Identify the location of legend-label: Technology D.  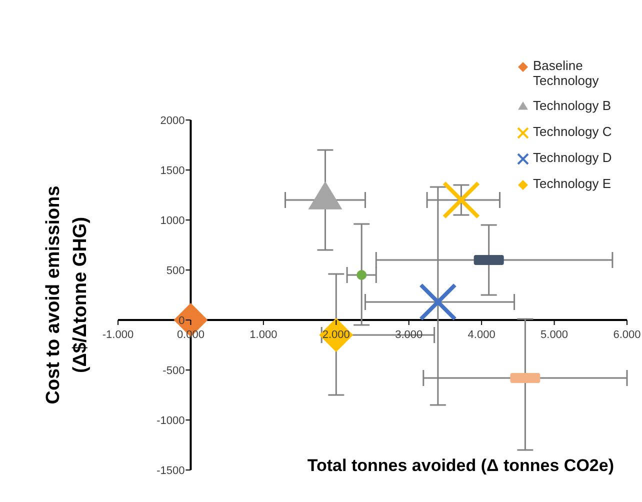
(572, 157).